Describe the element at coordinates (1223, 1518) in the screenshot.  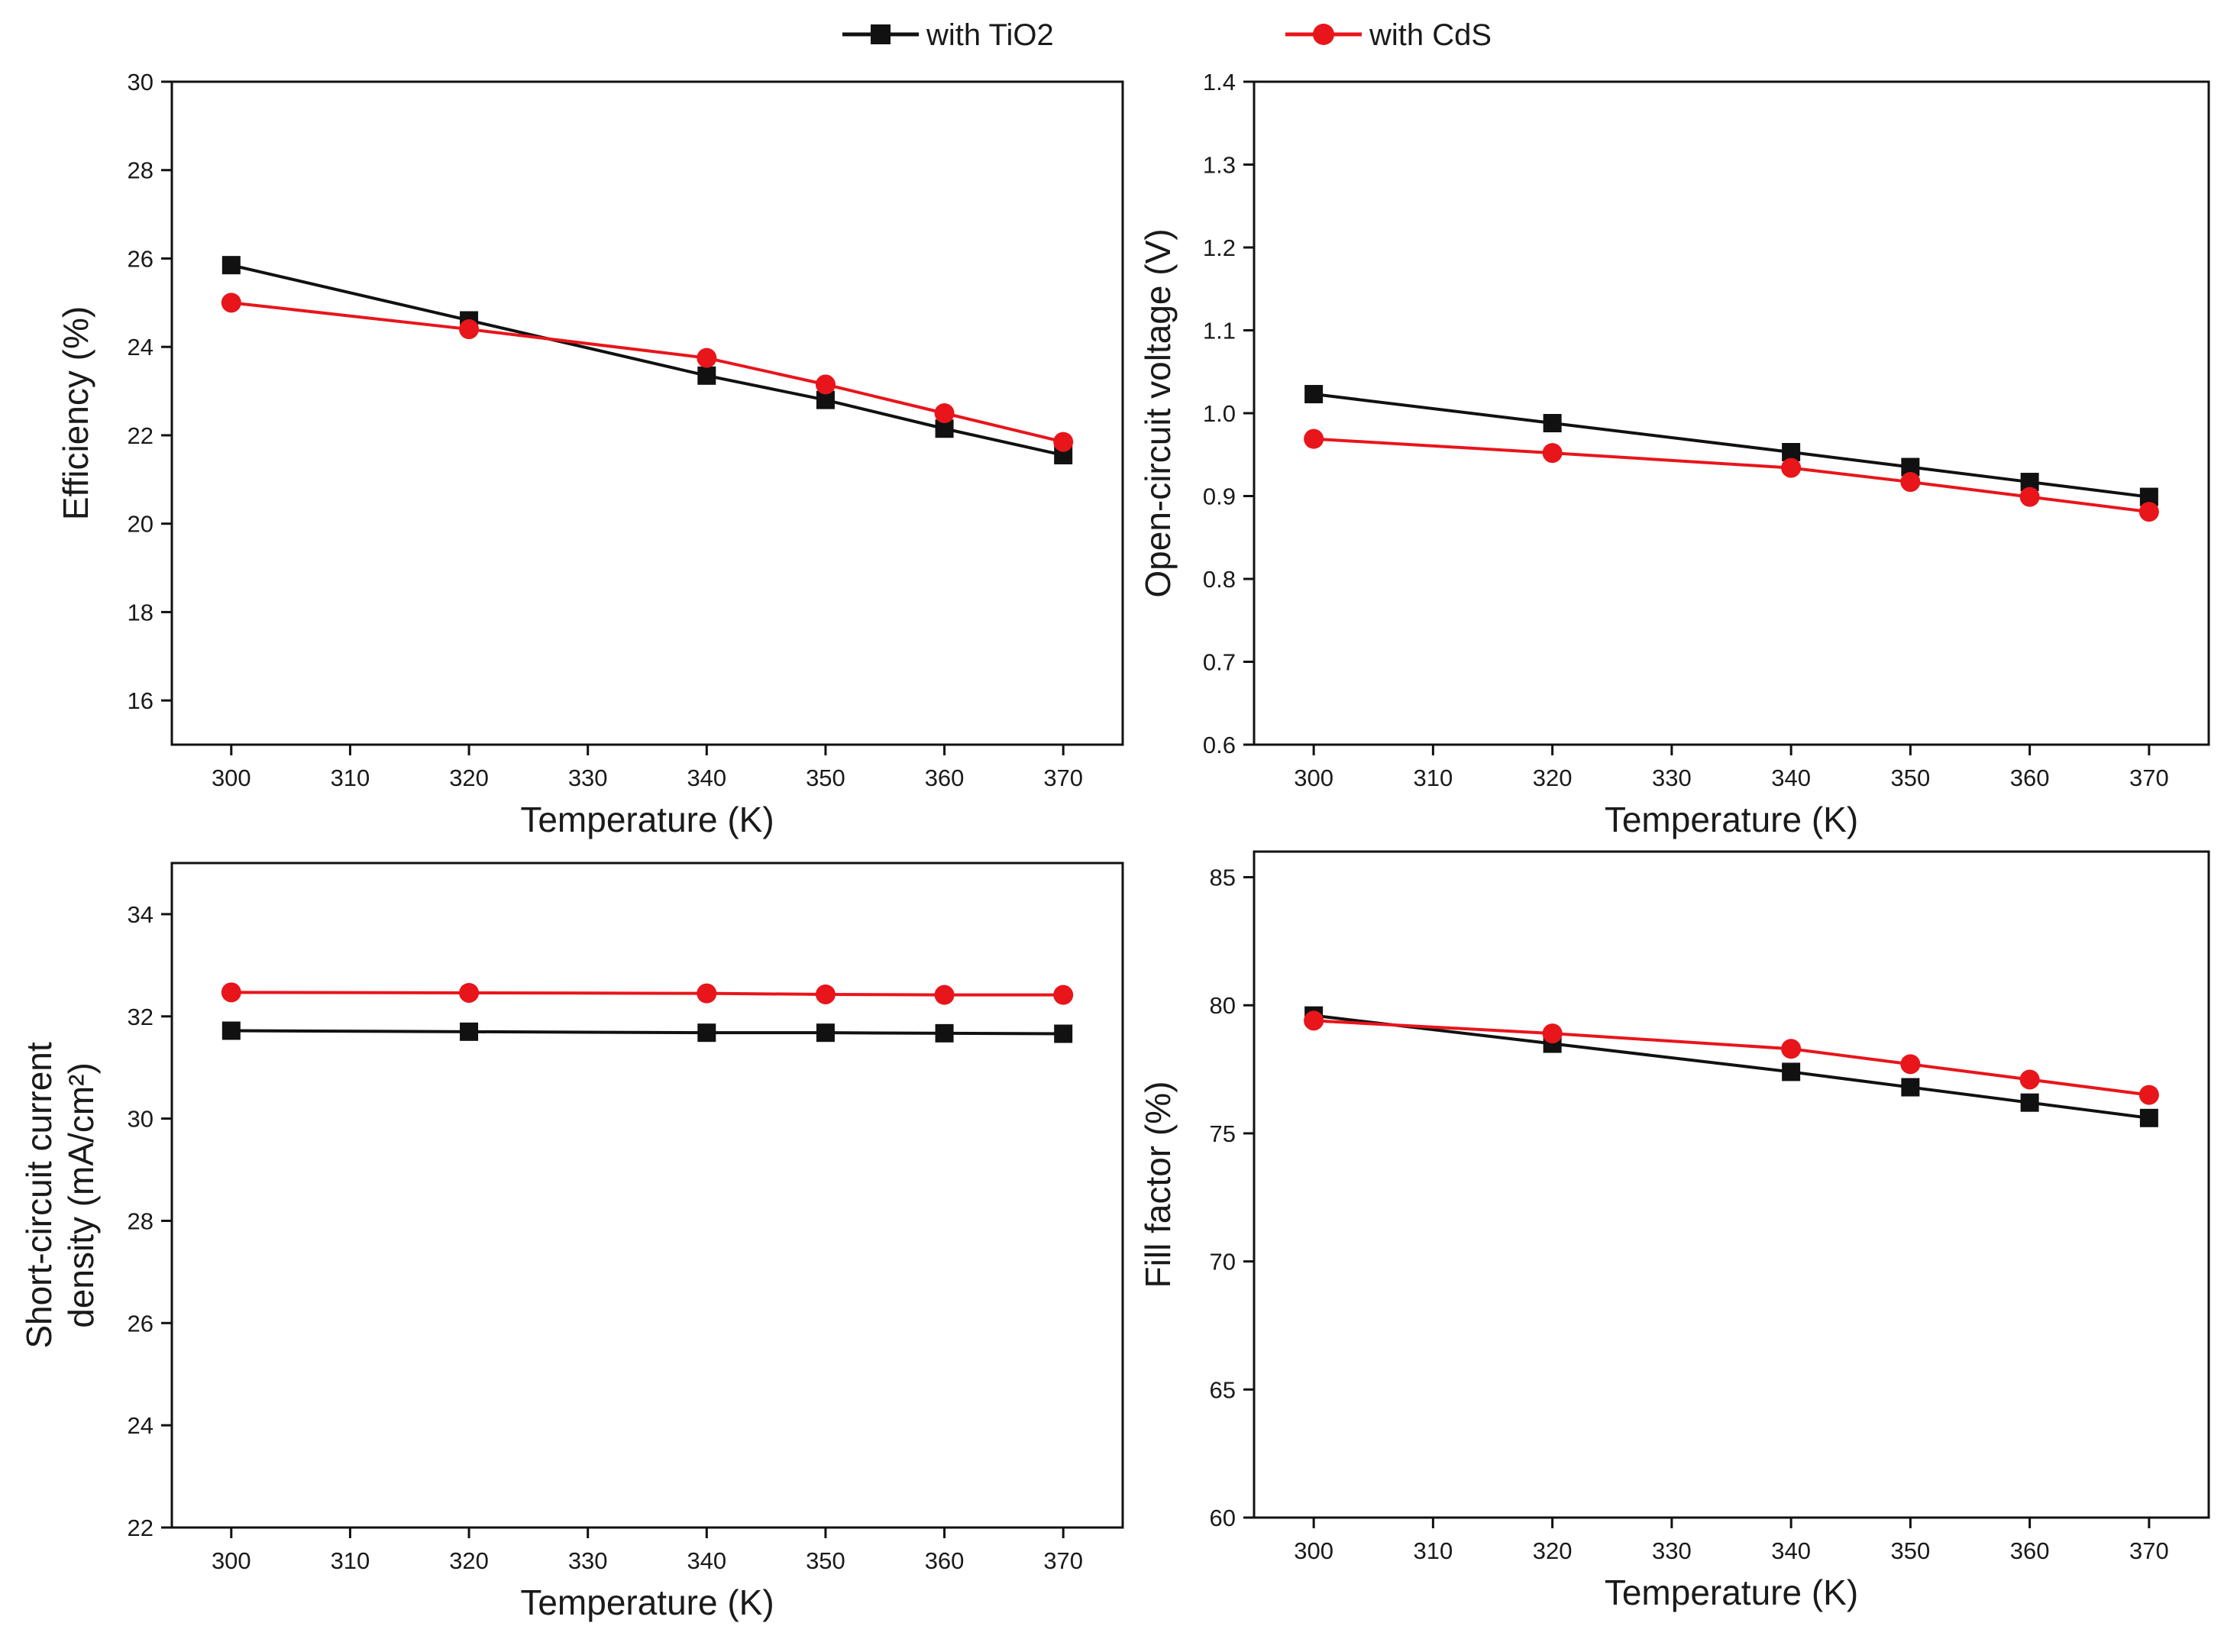
I see `y-tick-label: 60` at that location.